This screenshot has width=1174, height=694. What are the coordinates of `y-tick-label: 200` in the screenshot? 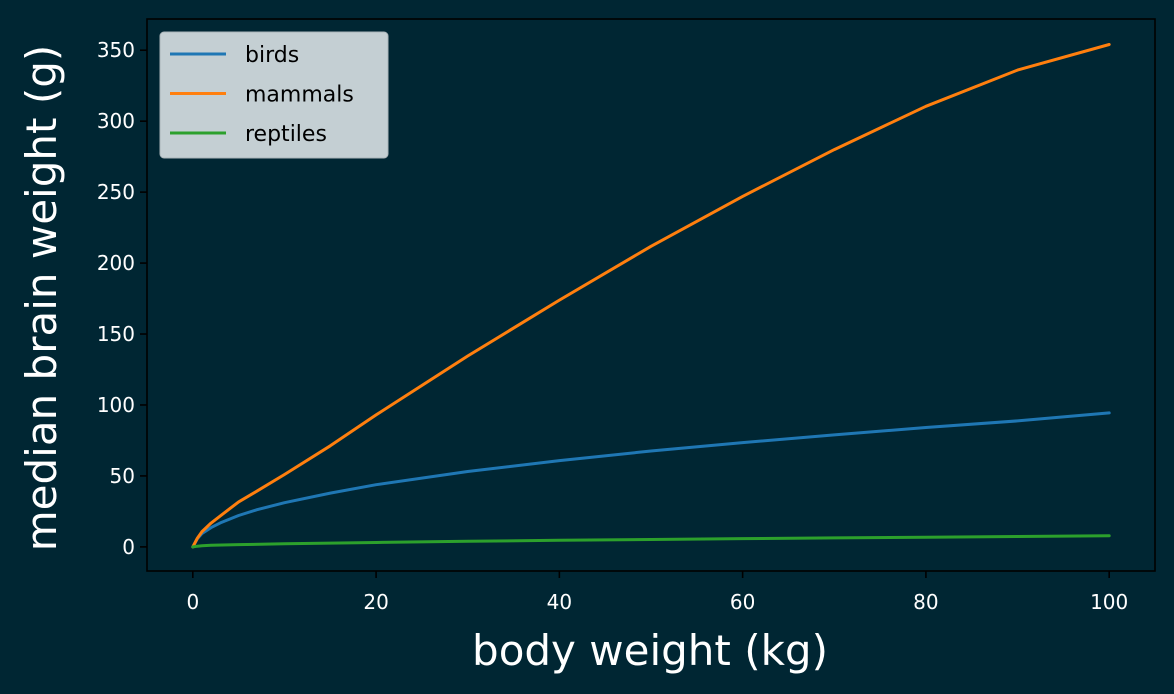 It's located at (116, 263).